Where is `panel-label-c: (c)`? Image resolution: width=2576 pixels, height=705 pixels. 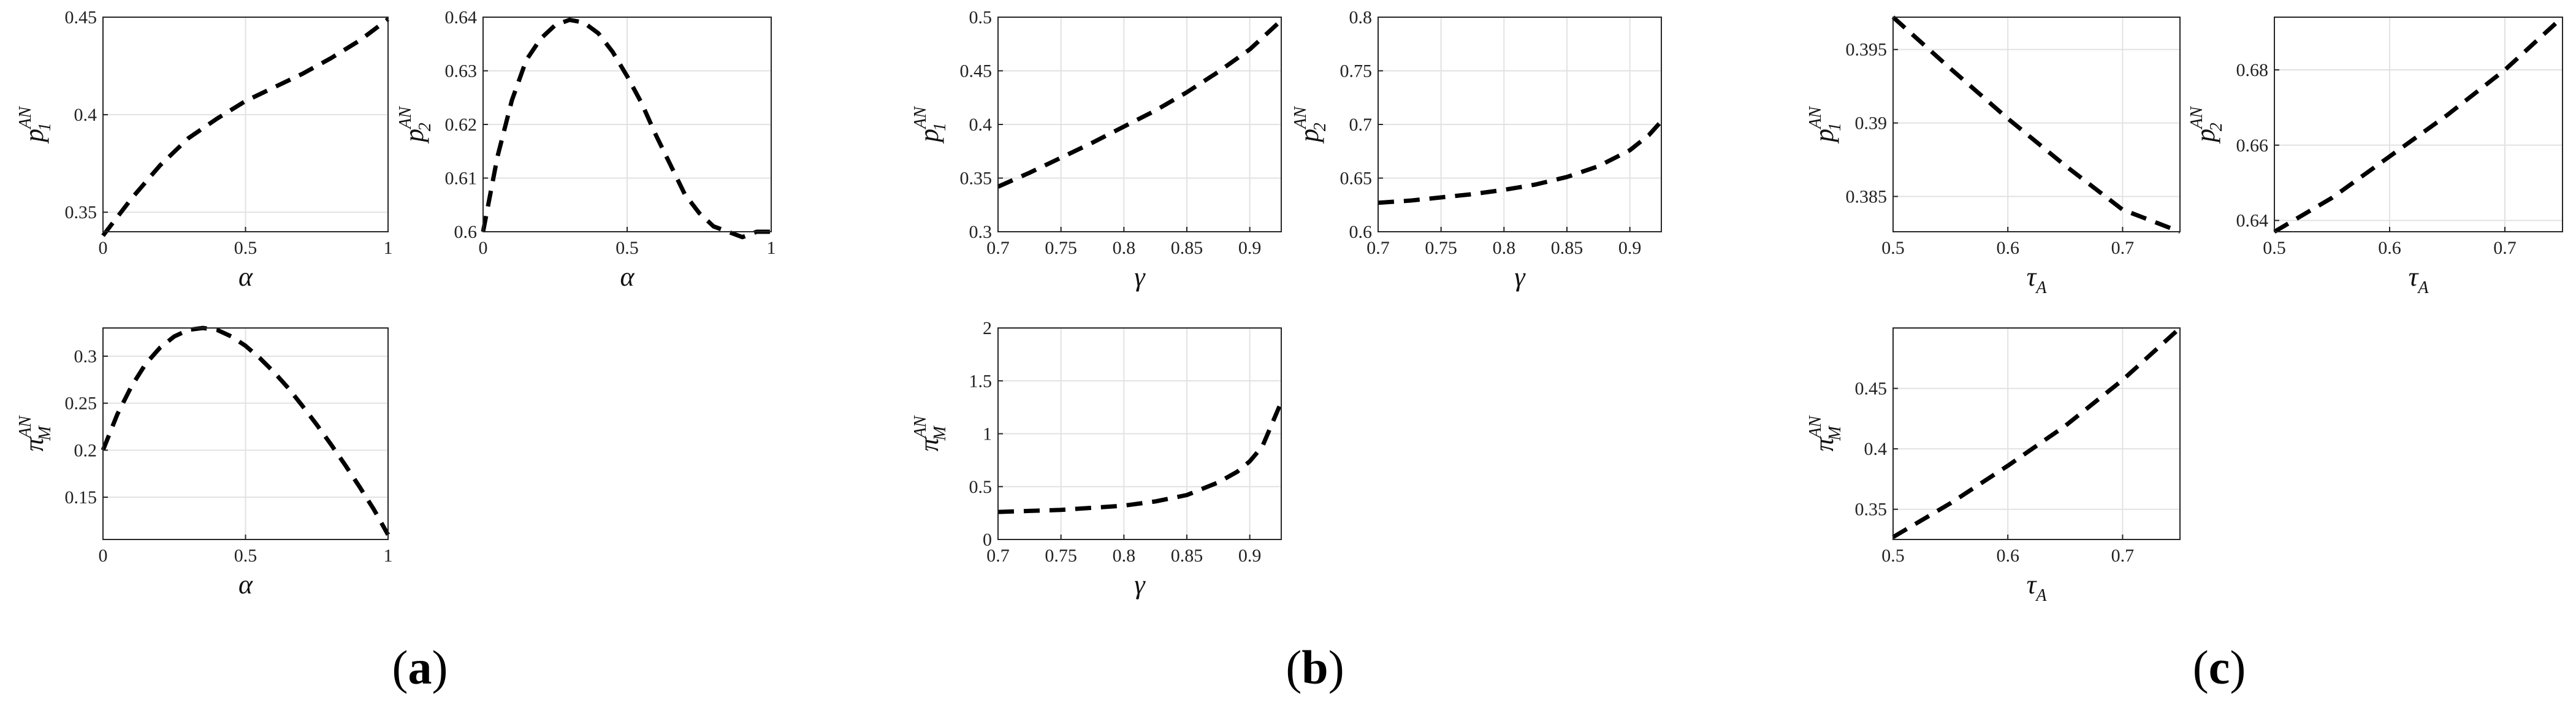
panel-label-c: (c) is located at coordinates (2219, 667).